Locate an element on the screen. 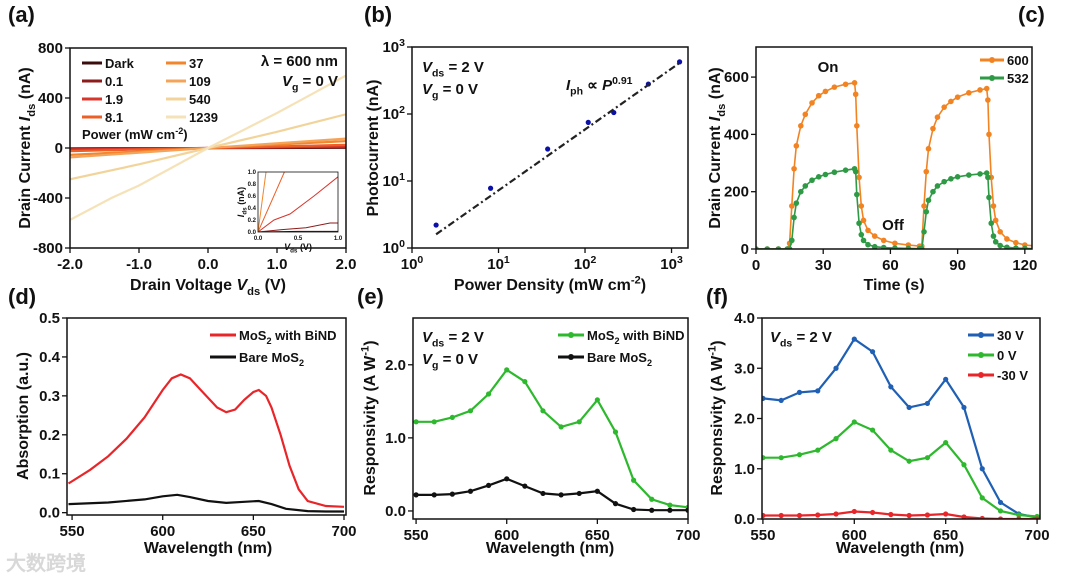 This screenshot has height=581, width=1080. inset-y-tick-label-2: 0.4 is located at coordinates (252, 209).